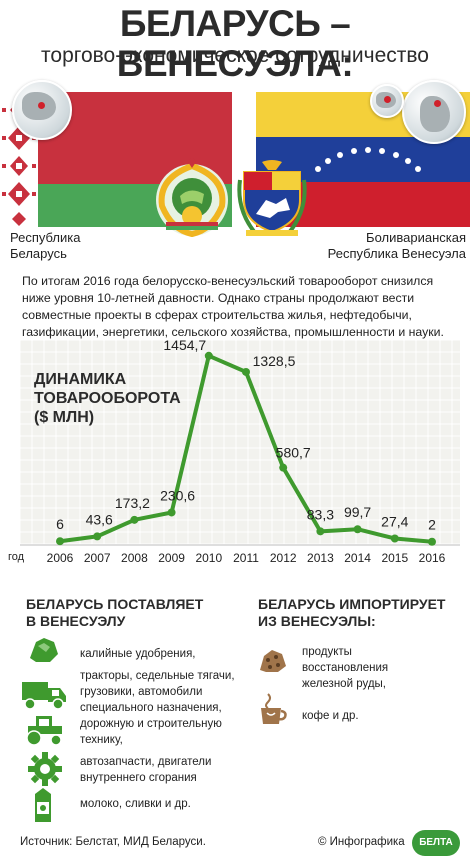 The width and height of the screenshot is (470, 863). What do you see at coordinates (134, 558) in the screenshot?
I see `x-tick-2008: 2008` at bounding box center [134, 558].